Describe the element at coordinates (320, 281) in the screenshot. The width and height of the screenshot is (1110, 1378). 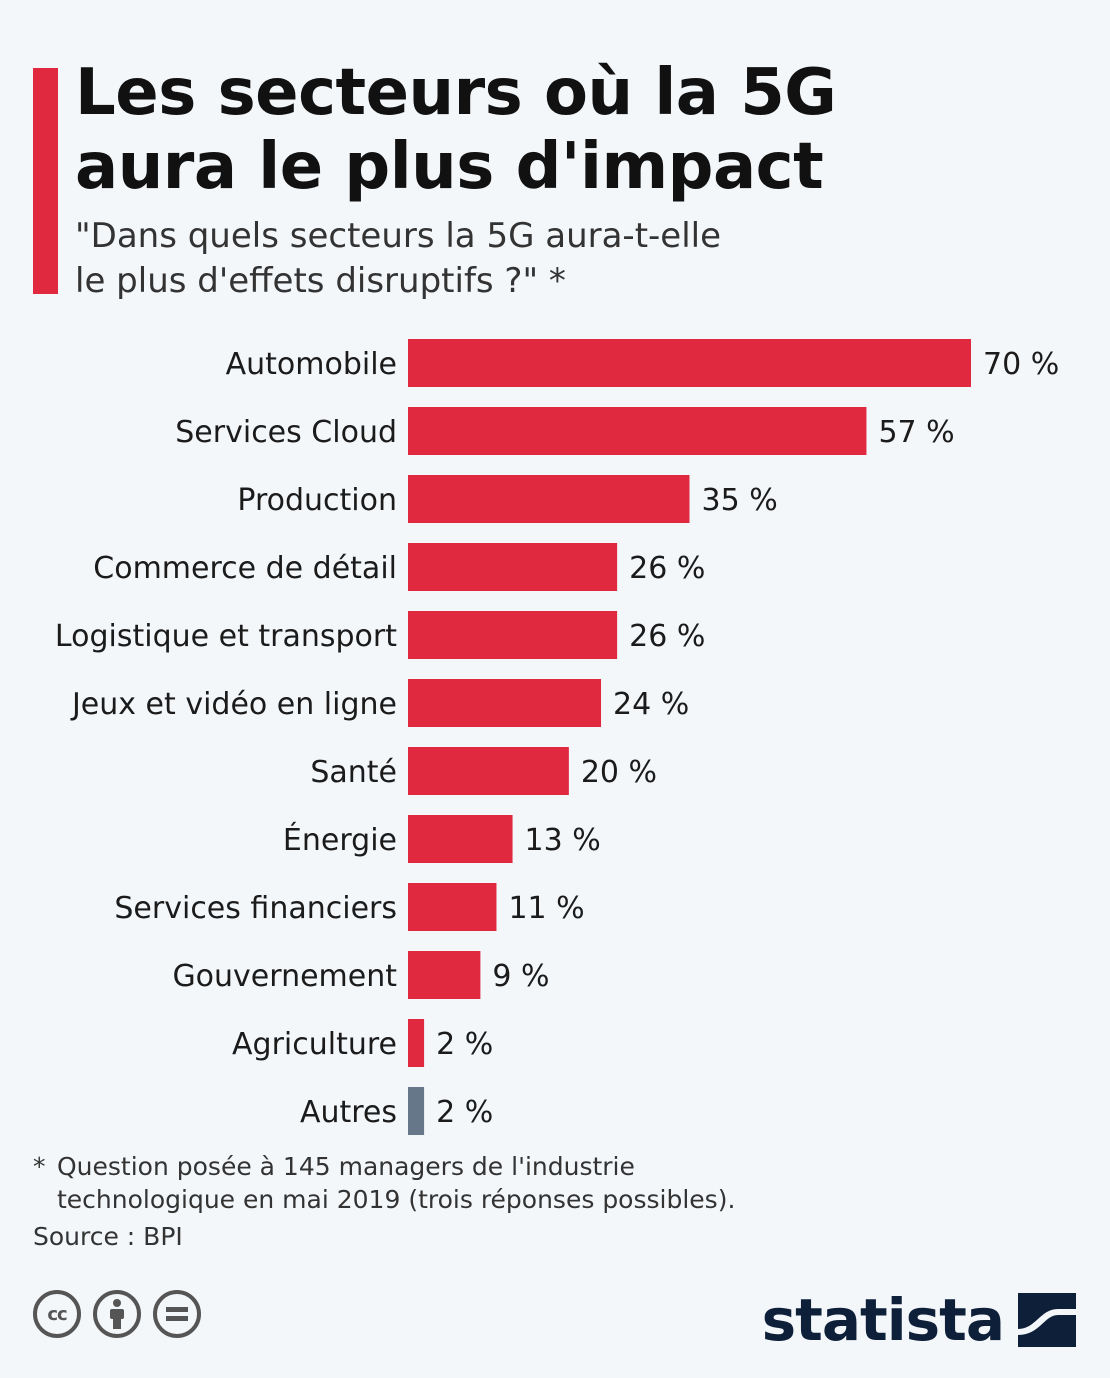
I see `chart-subtitle-line: le plus d'effets disruptifs ?" *` at that location.